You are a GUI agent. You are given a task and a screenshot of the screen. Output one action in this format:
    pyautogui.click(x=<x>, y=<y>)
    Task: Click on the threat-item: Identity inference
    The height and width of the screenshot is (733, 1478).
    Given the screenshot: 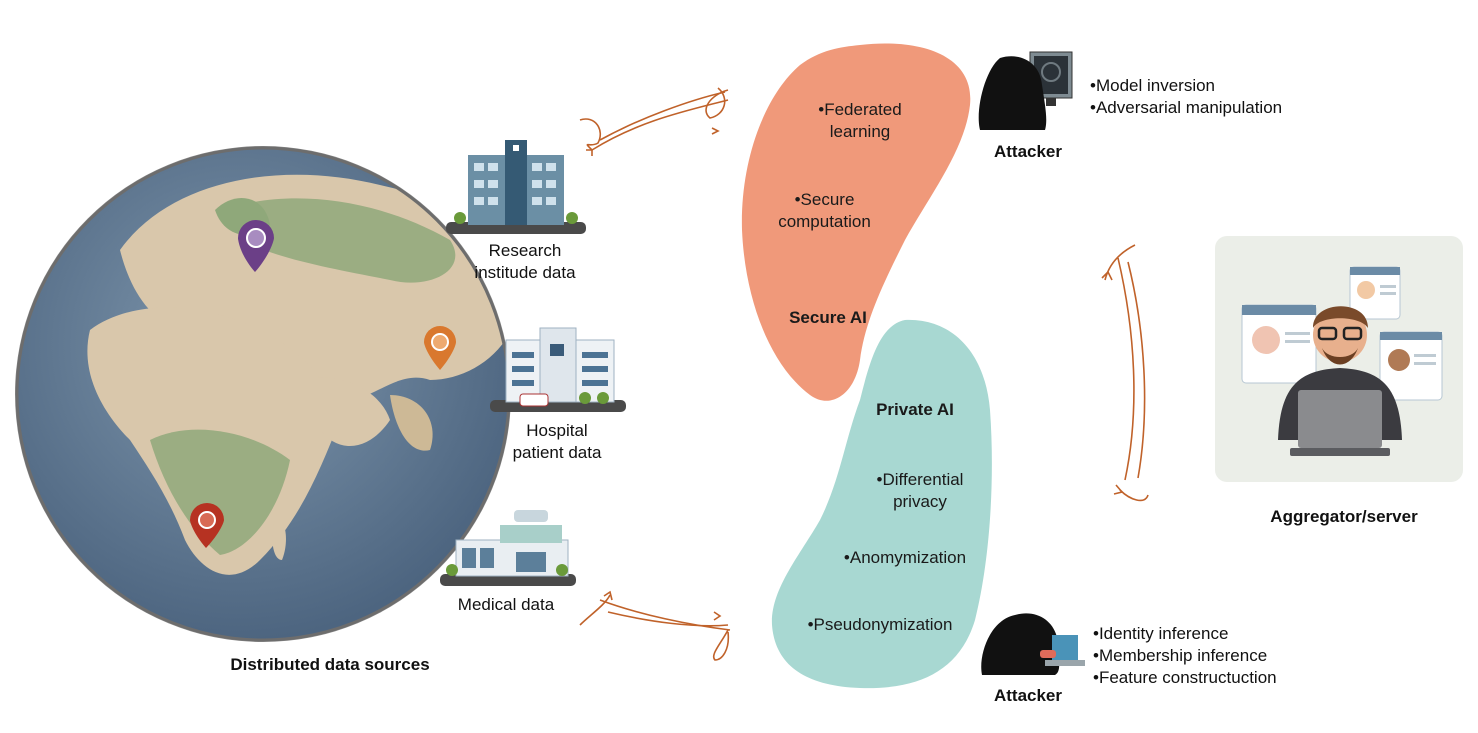 What is the action you would take?
    pyautogui.click(x=1185, y=634)
    